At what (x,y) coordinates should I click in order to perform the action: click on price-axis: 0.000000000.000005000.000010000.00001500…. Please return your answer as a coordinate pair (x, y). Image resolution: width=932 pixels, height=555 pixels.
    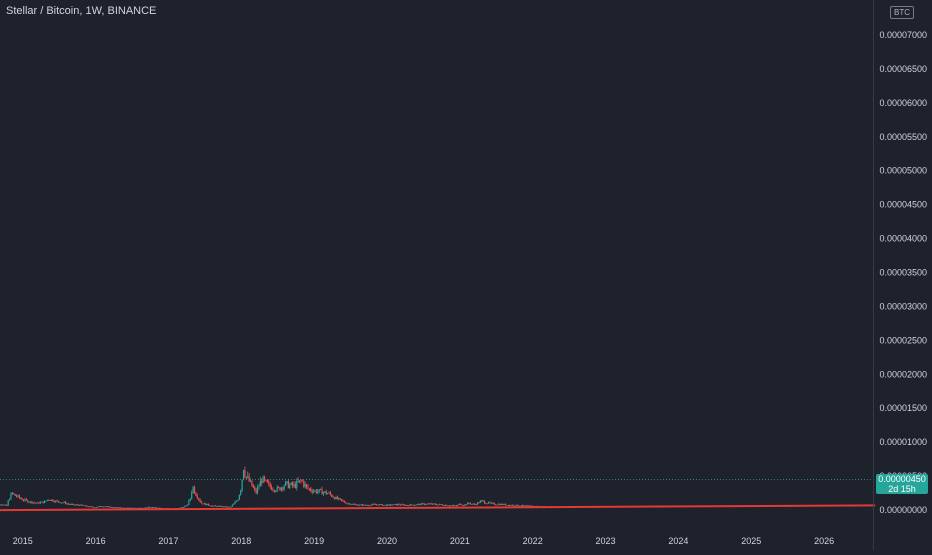
    Looking at the image, I should click on (903, 272).